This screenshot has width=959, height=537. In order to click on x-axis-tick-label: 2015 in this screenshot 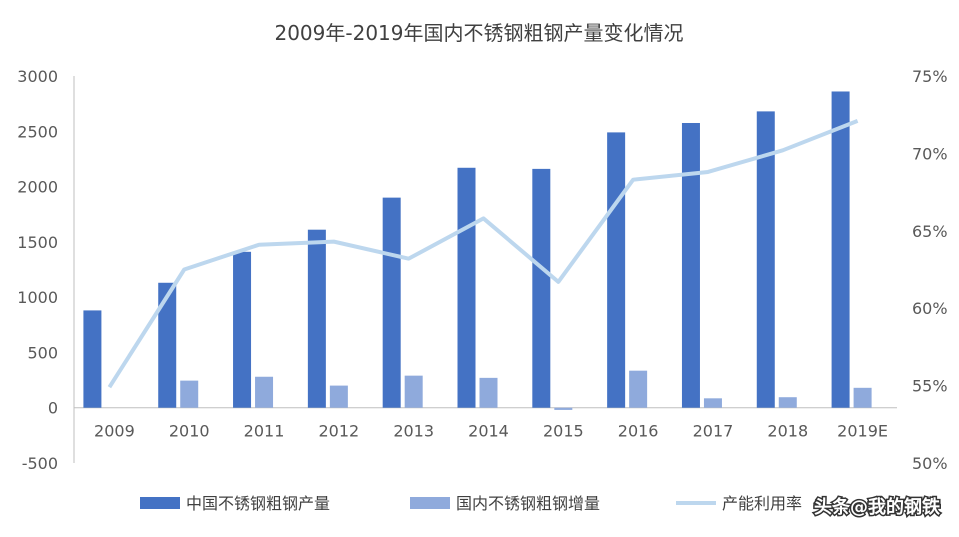, I will do `click(563, 431)`.